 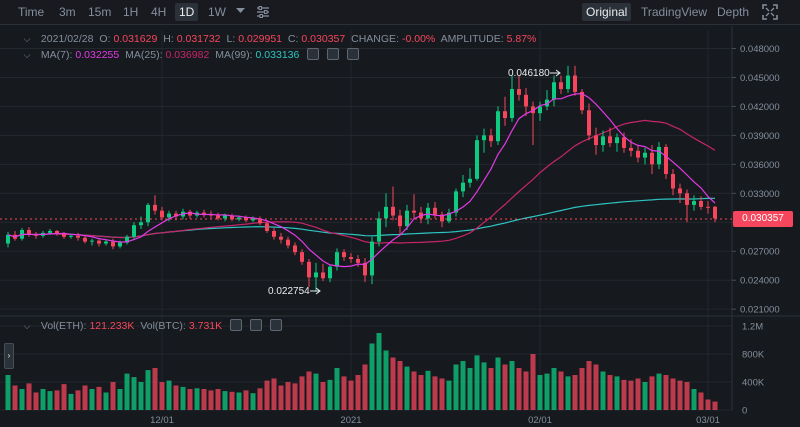 What do you see at coordinates (9, 356) in the screenshot?
I see `collapse-icon: ›` at bounding box center [9, 356].